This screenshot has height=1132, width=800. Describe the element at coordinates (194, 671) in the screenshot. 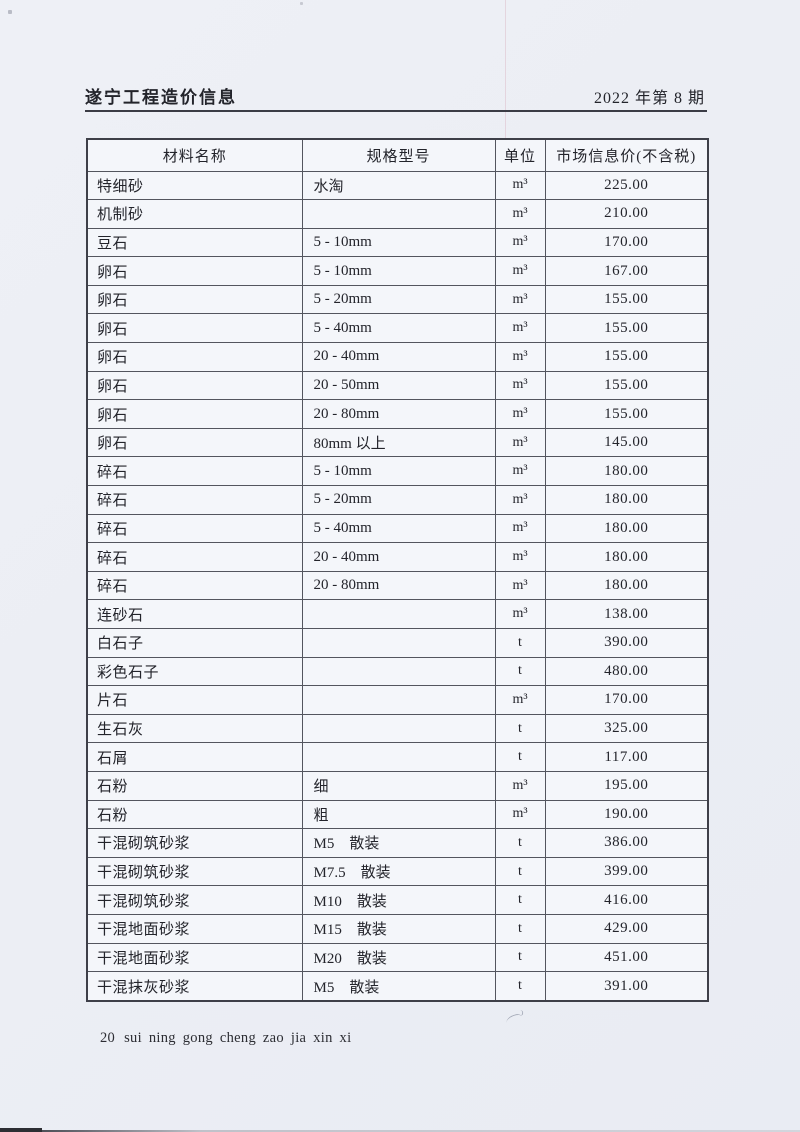

I see `cell-name: 彩色石子` at that location.